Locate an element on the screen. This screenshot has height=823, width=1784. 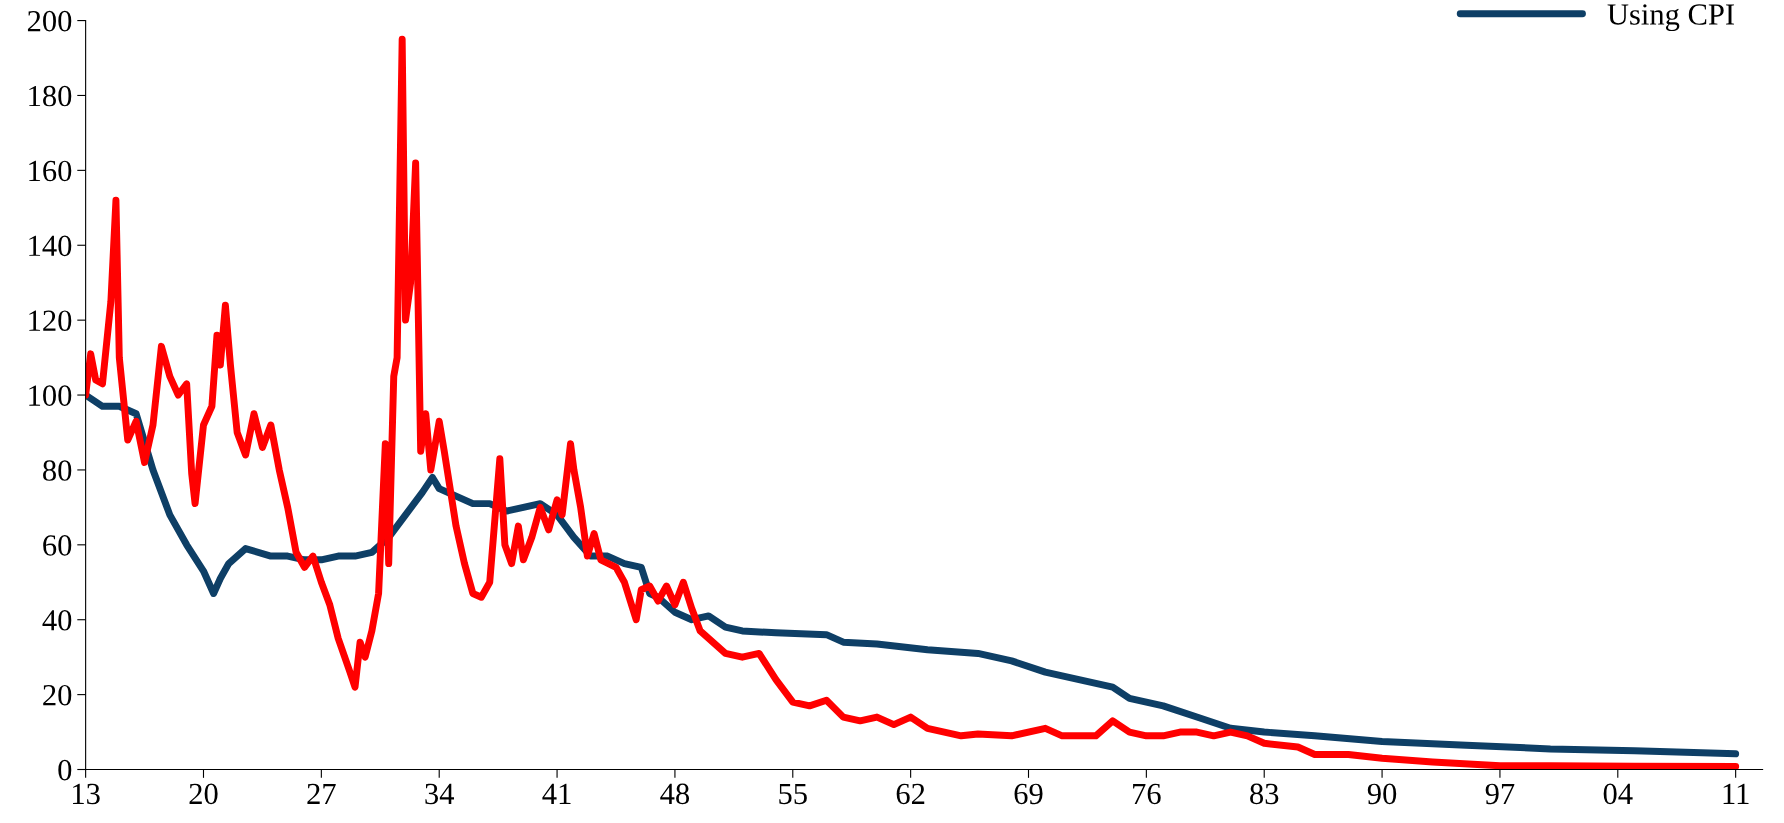
x-tick-label: 27 is located at coordinates (321, 793).